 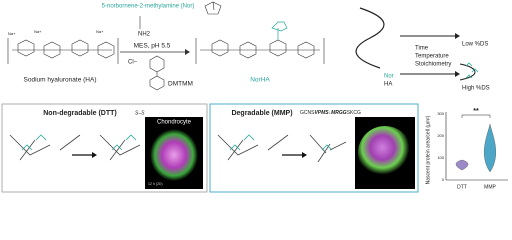 What do you see at coordinates (490, 187) in the screenshot?
I see `group-label: MMP` at bounding box center [490, 187].